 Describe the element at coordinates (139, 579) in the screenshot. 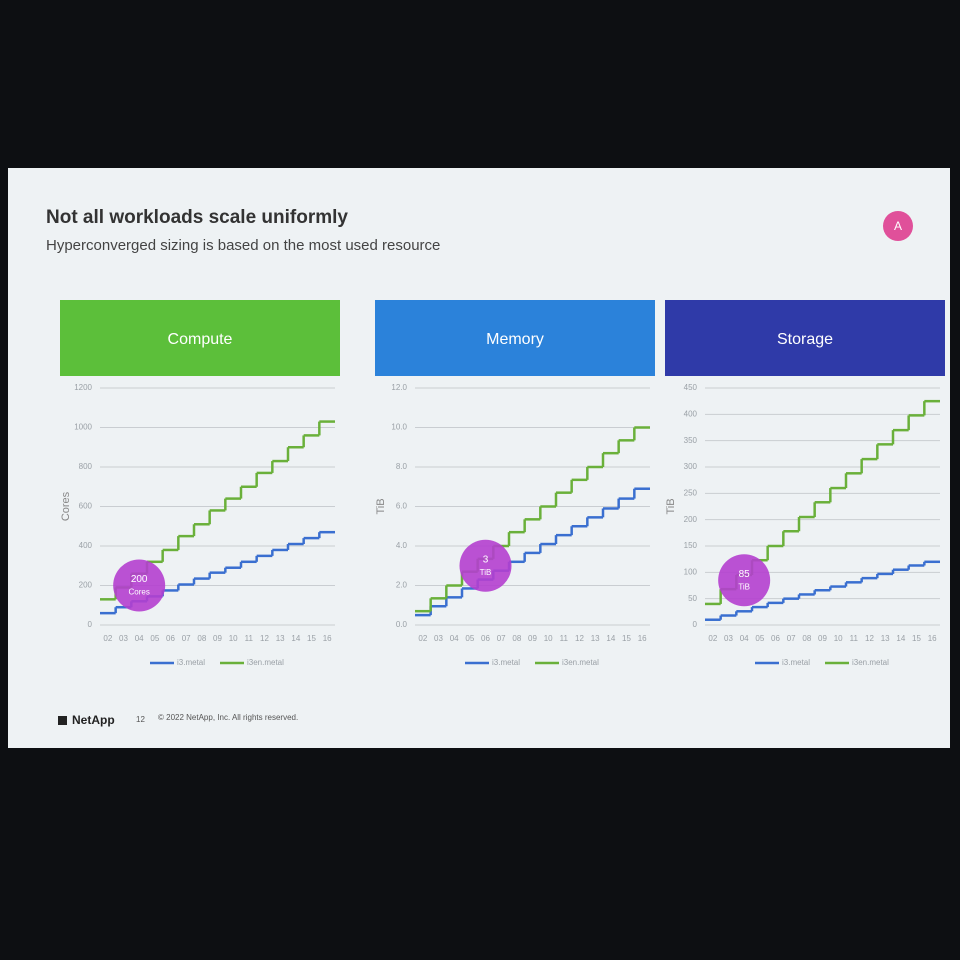

I see `annotation-value: 200` at that location.